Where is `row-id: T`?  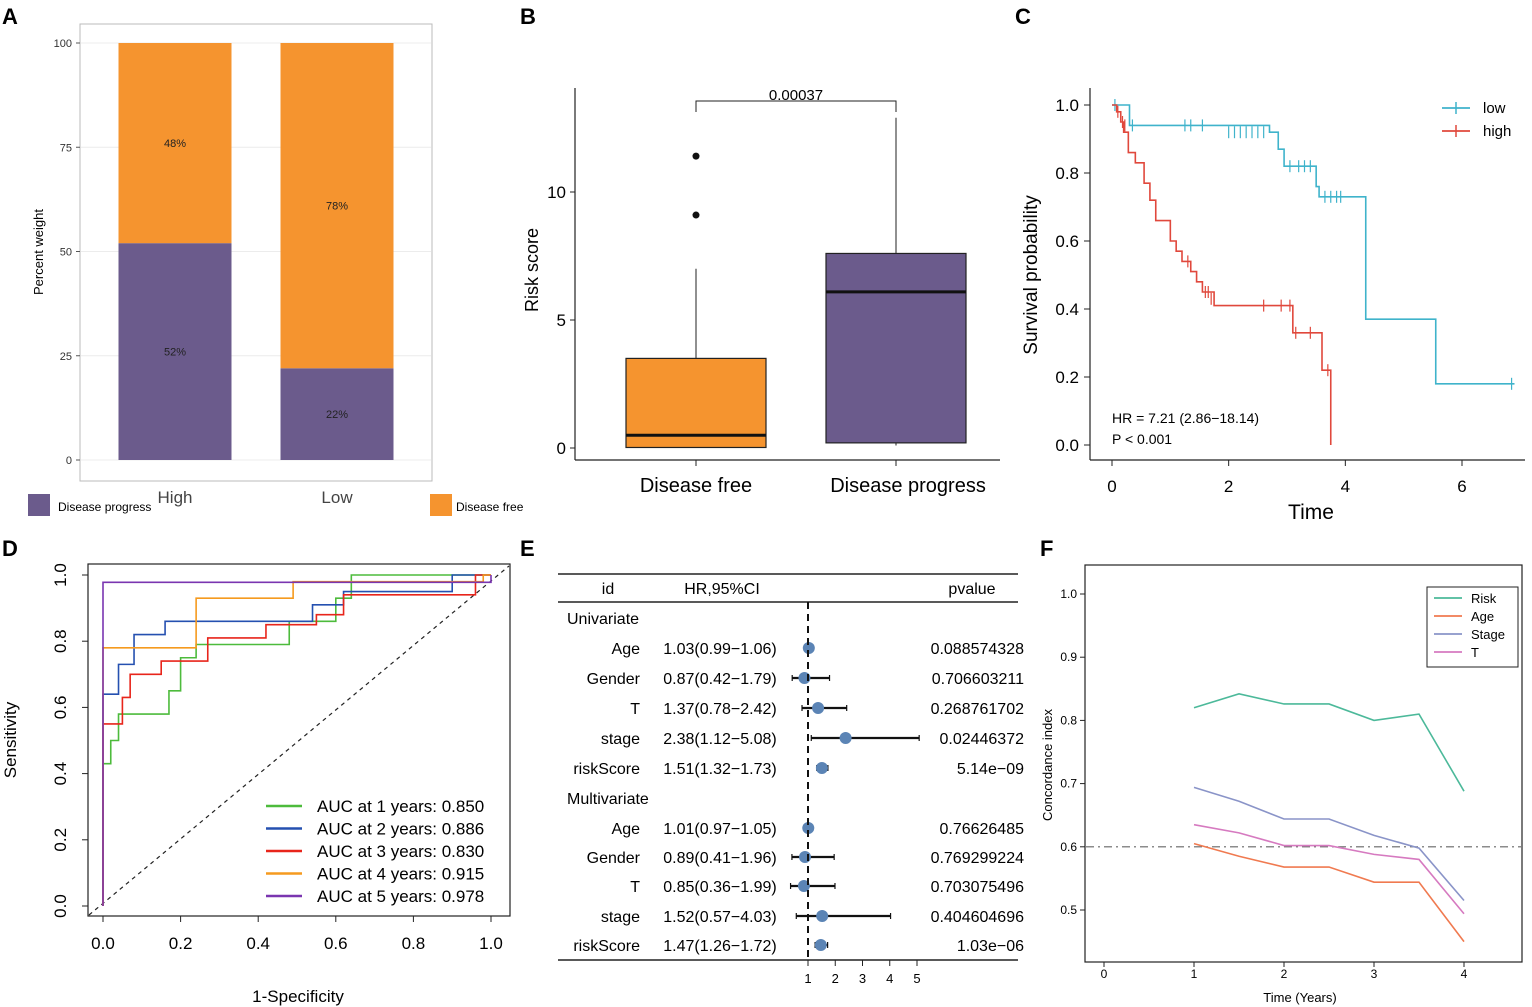
row-id: T is located at coordinates (635, 709).